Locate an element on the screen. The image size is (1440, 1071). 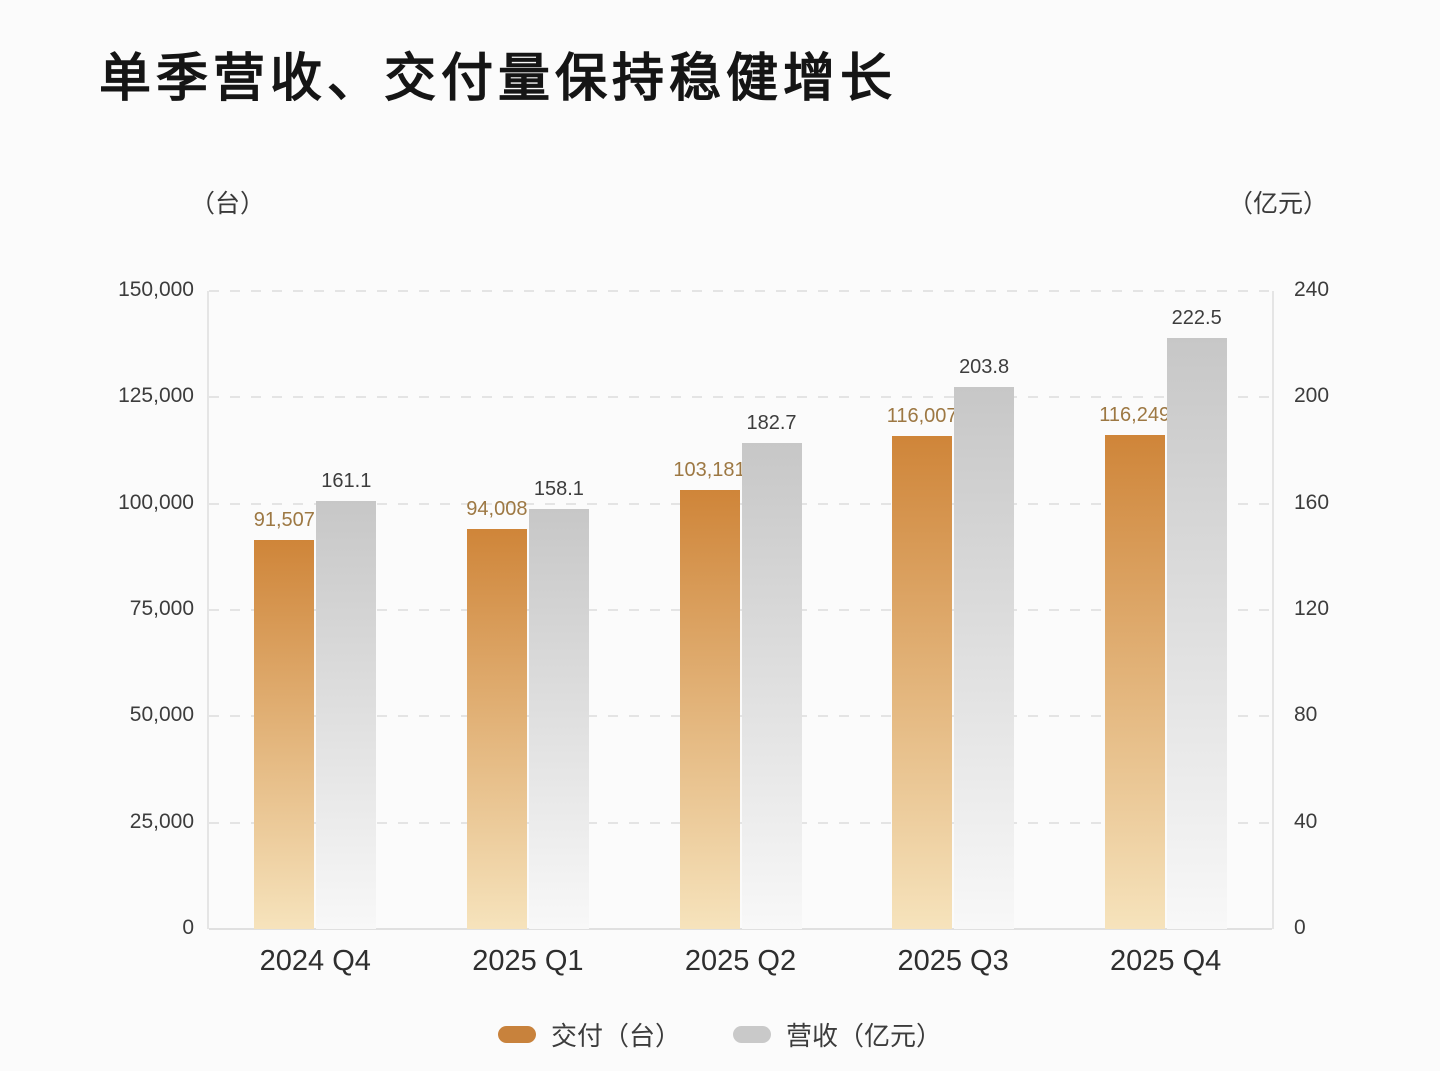
legend-item-delivery: 交付（台） is located at coordinates (589, 1034).